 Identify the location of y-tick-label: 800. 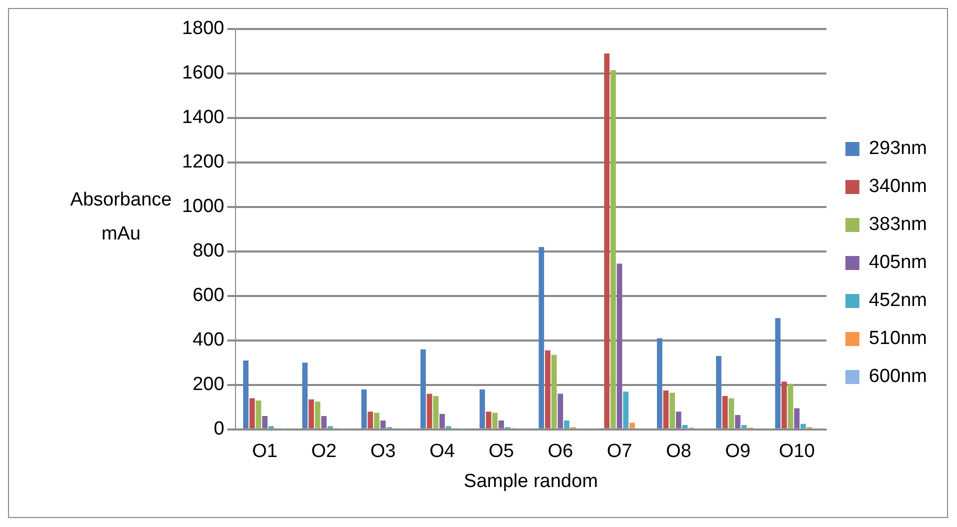
(208, 251).